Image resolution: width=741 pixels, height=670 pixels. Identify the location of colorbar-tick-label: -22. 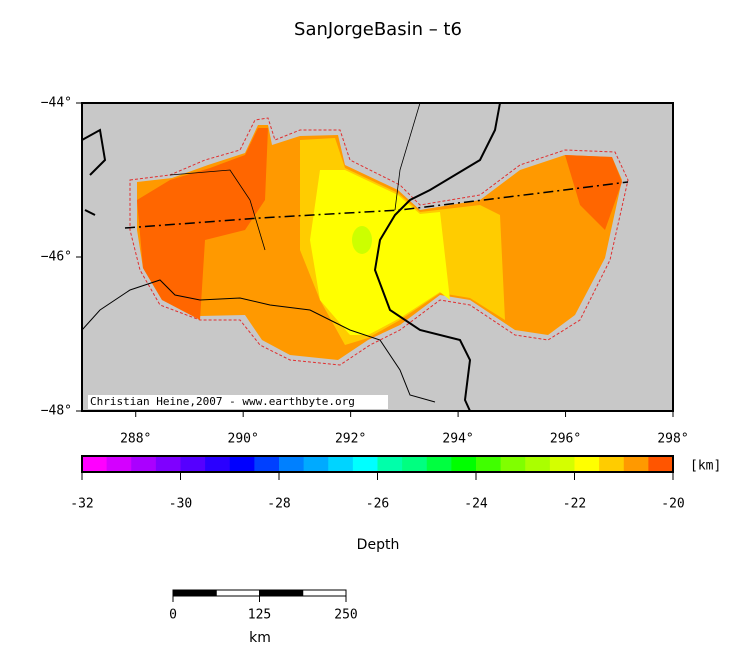
(574, 504).